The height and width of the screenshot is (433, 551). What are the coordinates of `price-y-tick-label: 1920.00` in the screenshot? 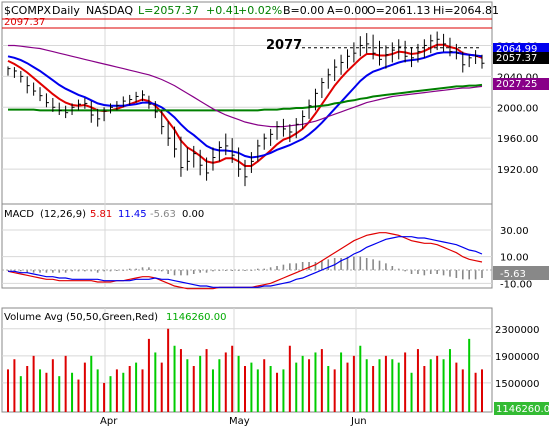 It's located at (517, 170).